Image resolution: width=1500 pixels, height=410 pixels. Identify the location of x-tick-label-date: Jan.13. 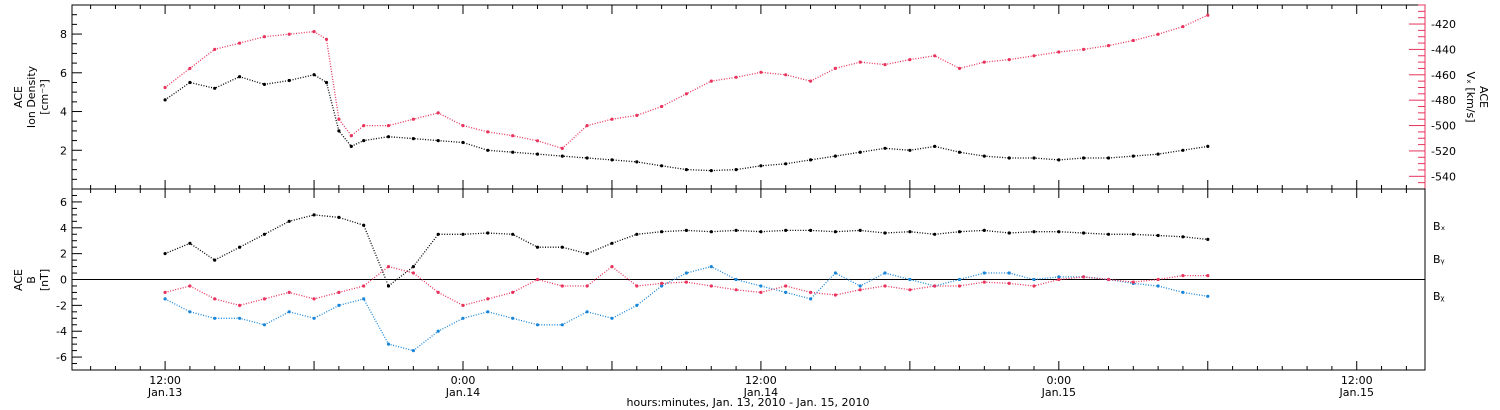
(164, 392).